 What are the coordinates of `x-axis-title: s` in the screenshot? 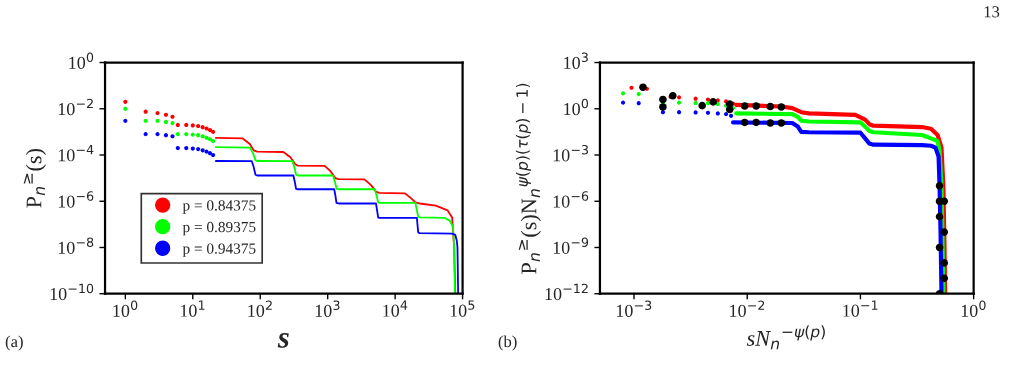 It's located at (283, 340).